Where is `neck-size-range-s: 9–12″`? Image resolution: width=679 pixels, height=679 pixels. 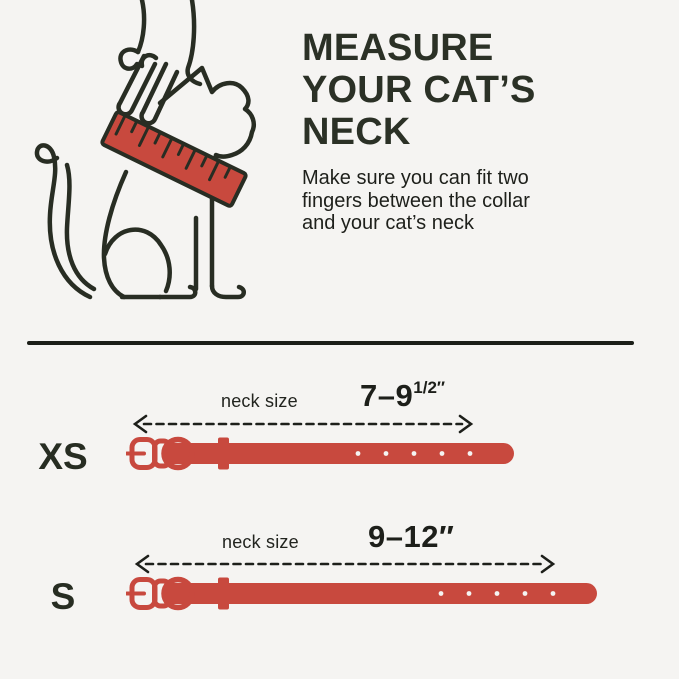 neck-size-range-s: 9–12″ is located at coordinates (411, 536).